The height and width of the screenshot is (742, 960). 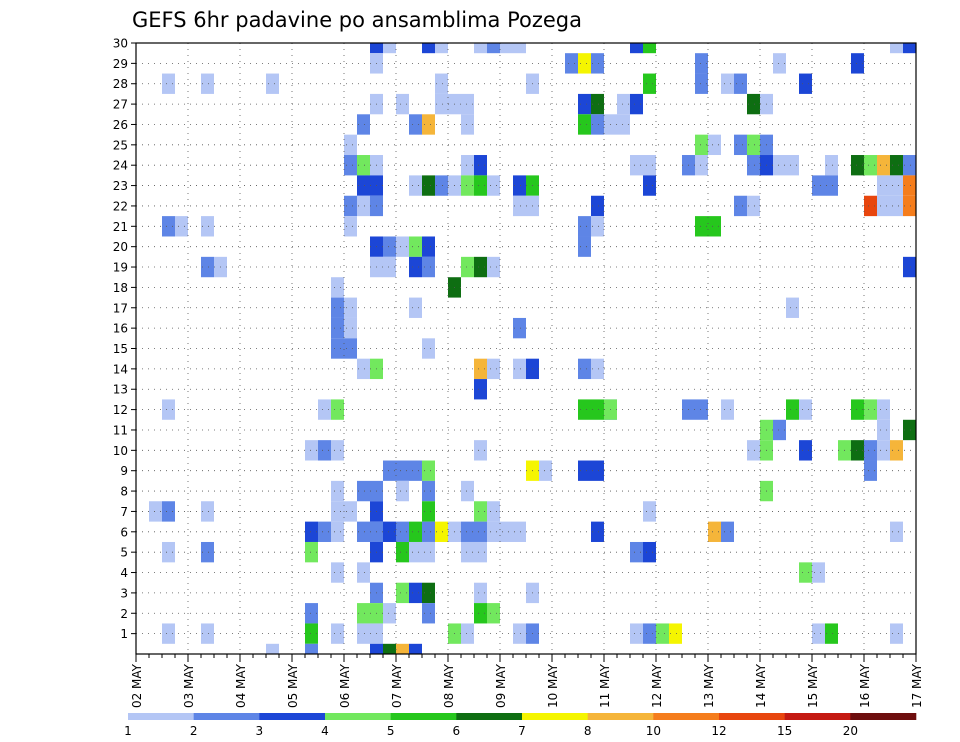 What do you see at coordinates (850, 731) in the screenshot?
I see `legend-label: 20` at bounding box center [850, 731].